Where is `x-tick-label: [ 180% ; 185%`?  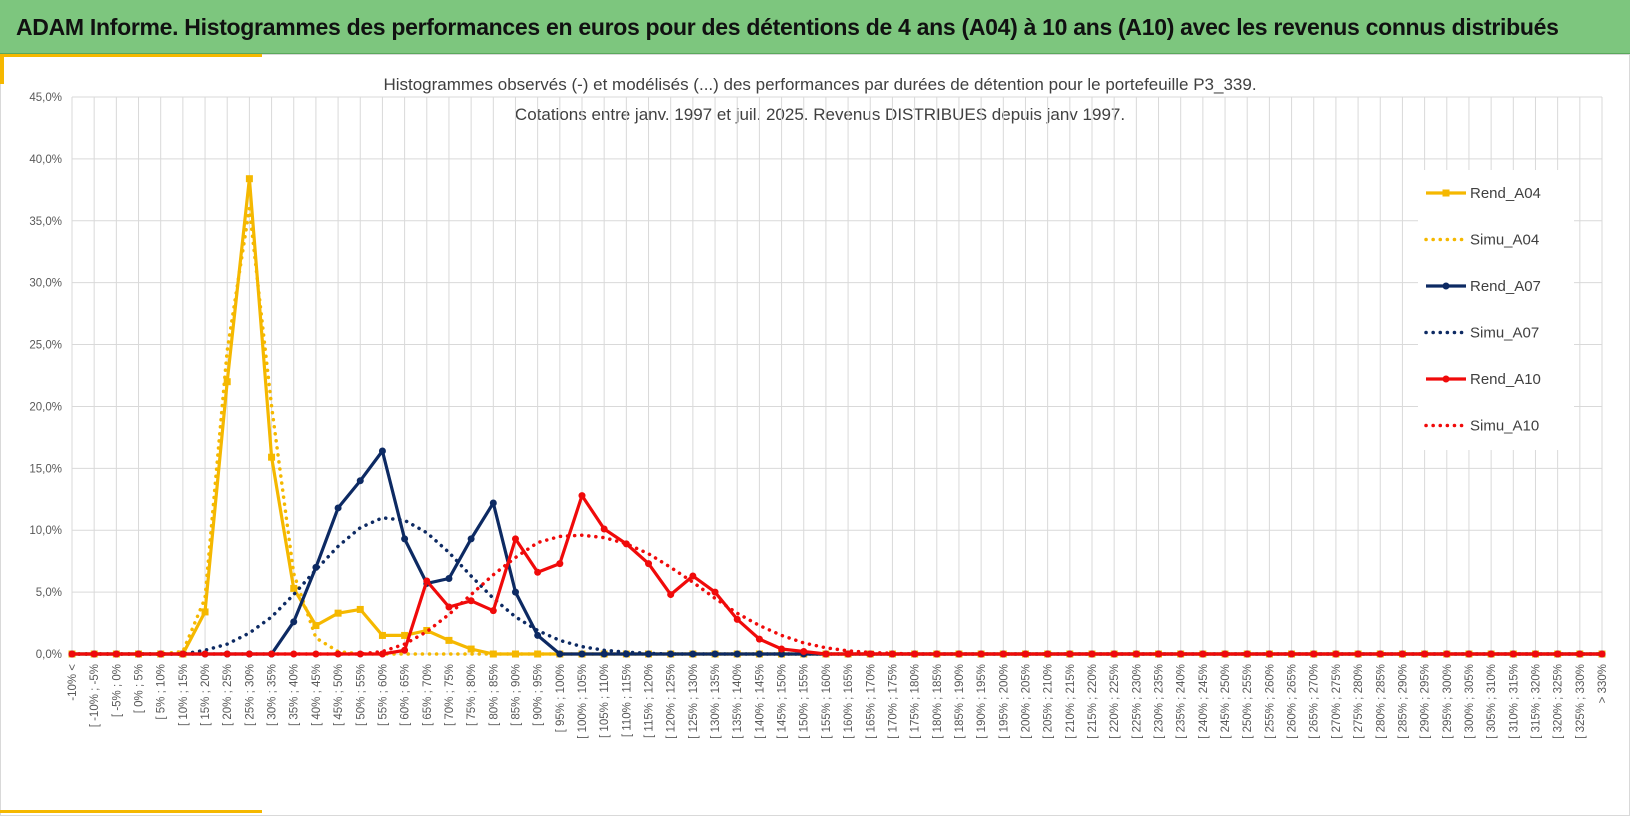
x-tick-label: [ 180% ; 185% is located at coordinates (938, 701).